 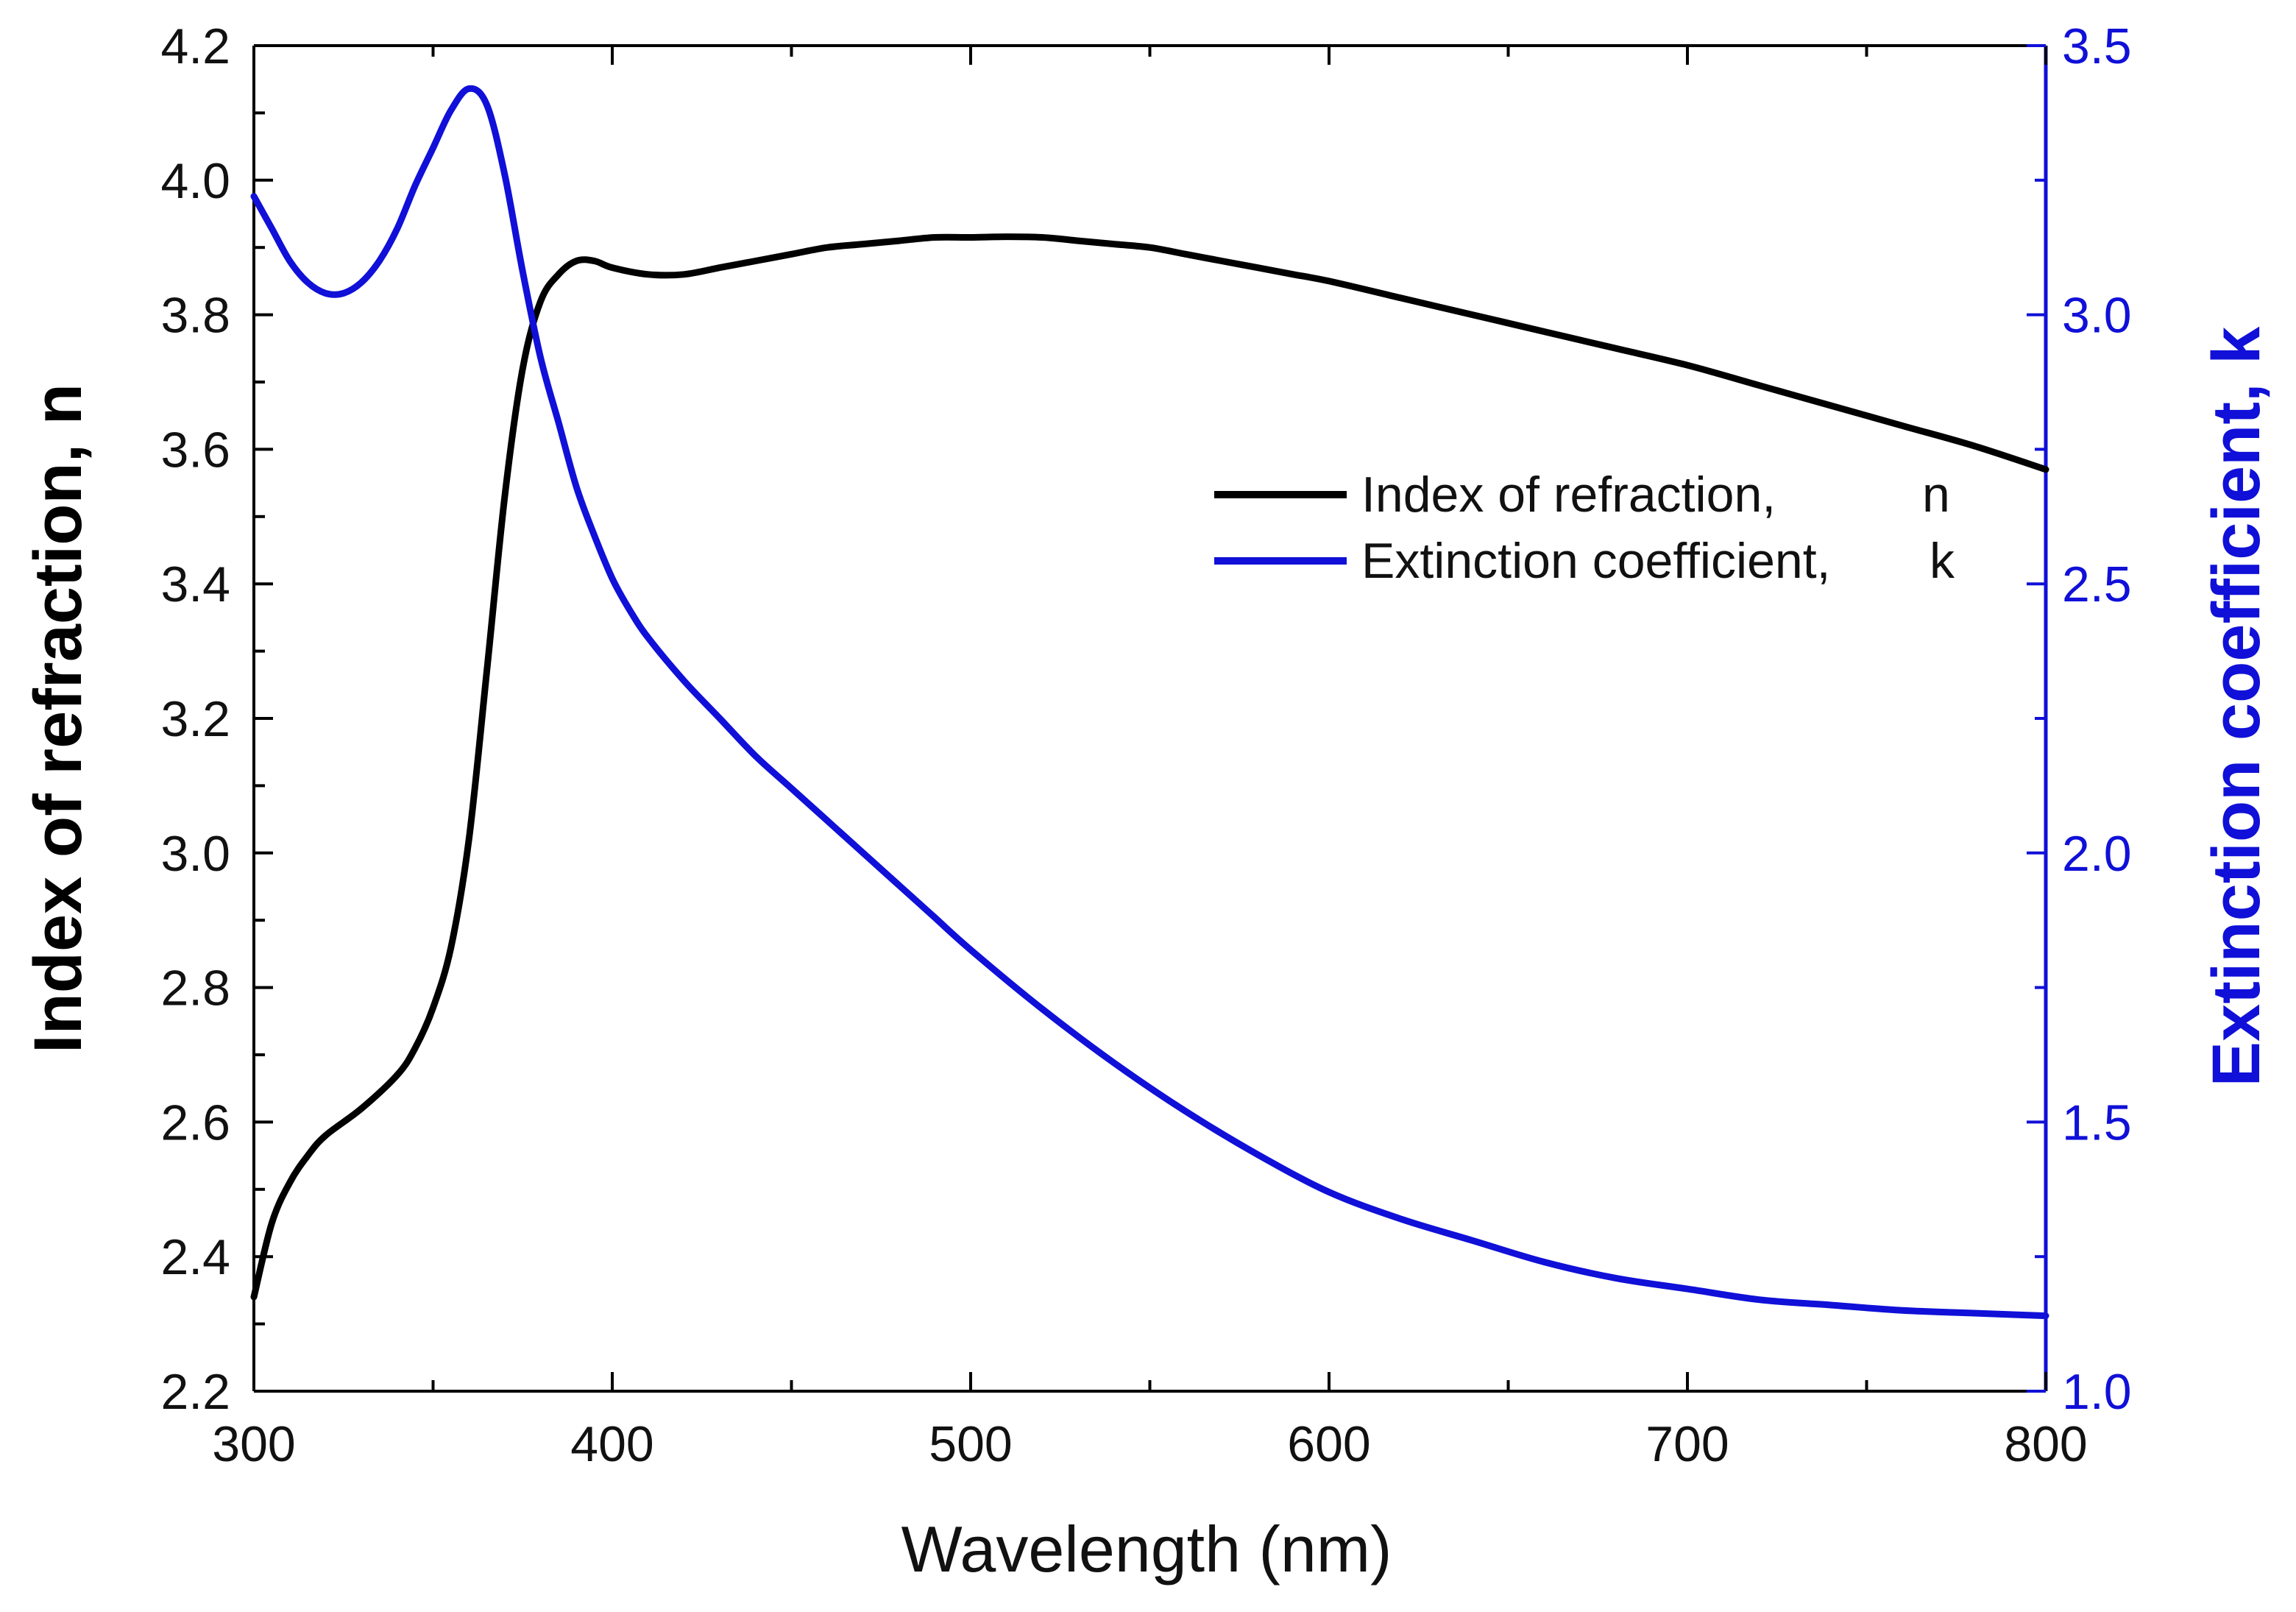 I want to click on y-tick-label: 2.2, so click(x=195, y=1392).